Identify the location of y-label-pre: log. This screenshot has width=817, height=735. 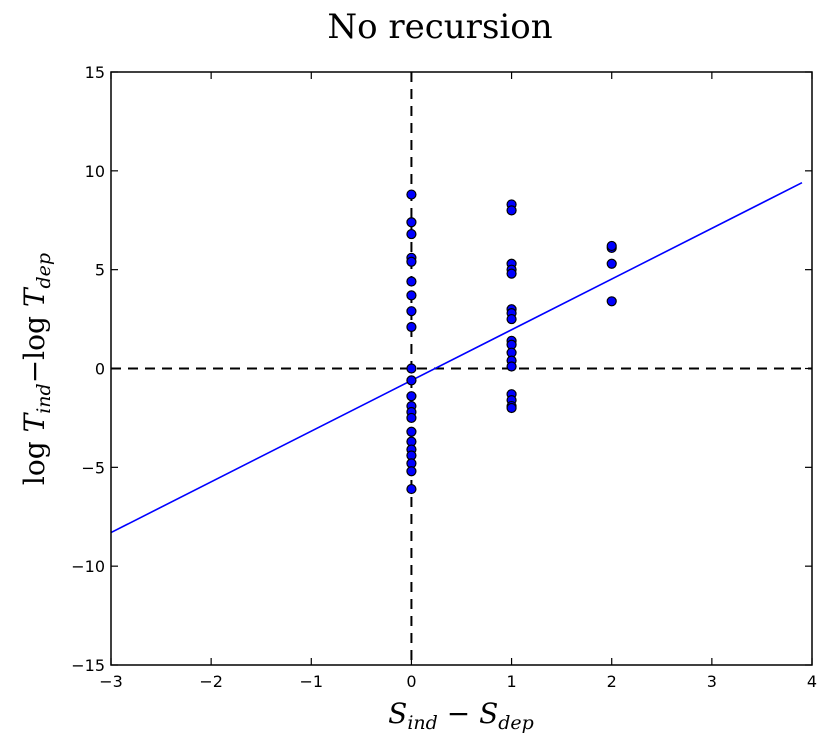
(34, 458).